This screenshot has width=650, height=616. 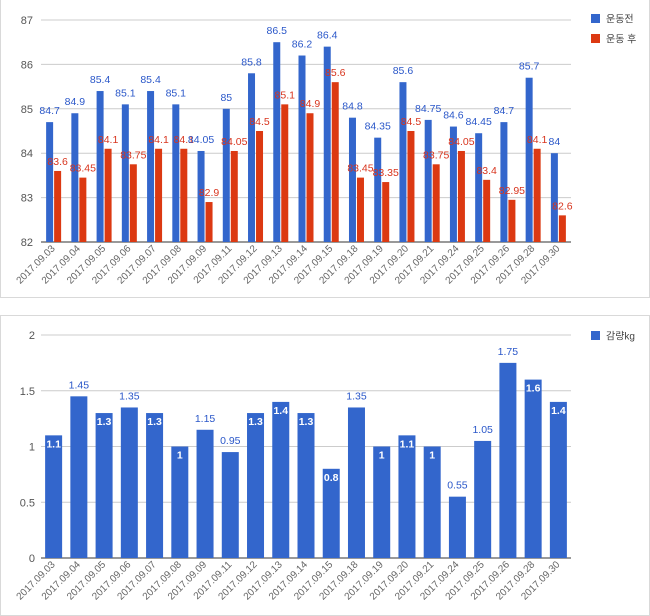 I want to click on data-label-before: 86.5, so click(x=277, y=31).